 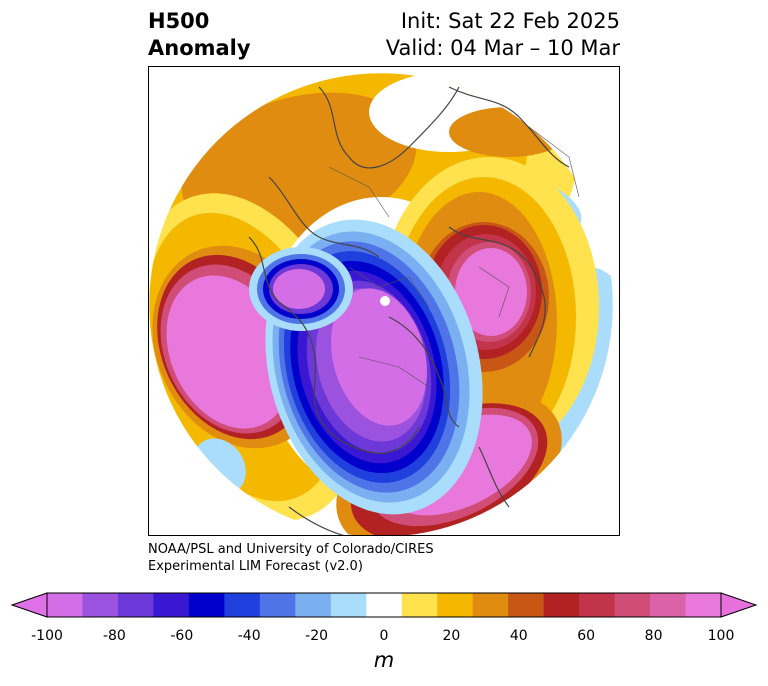 What do you see at coordinates (653, 636) in the screenshot?
I see `colorbar-tick-label: 80` at bounding box center [653, 636].